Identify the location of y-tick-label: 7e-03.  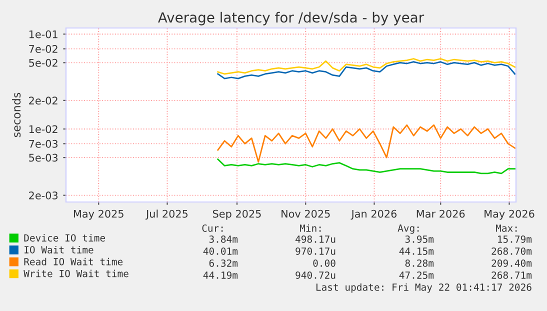
(43, 144).